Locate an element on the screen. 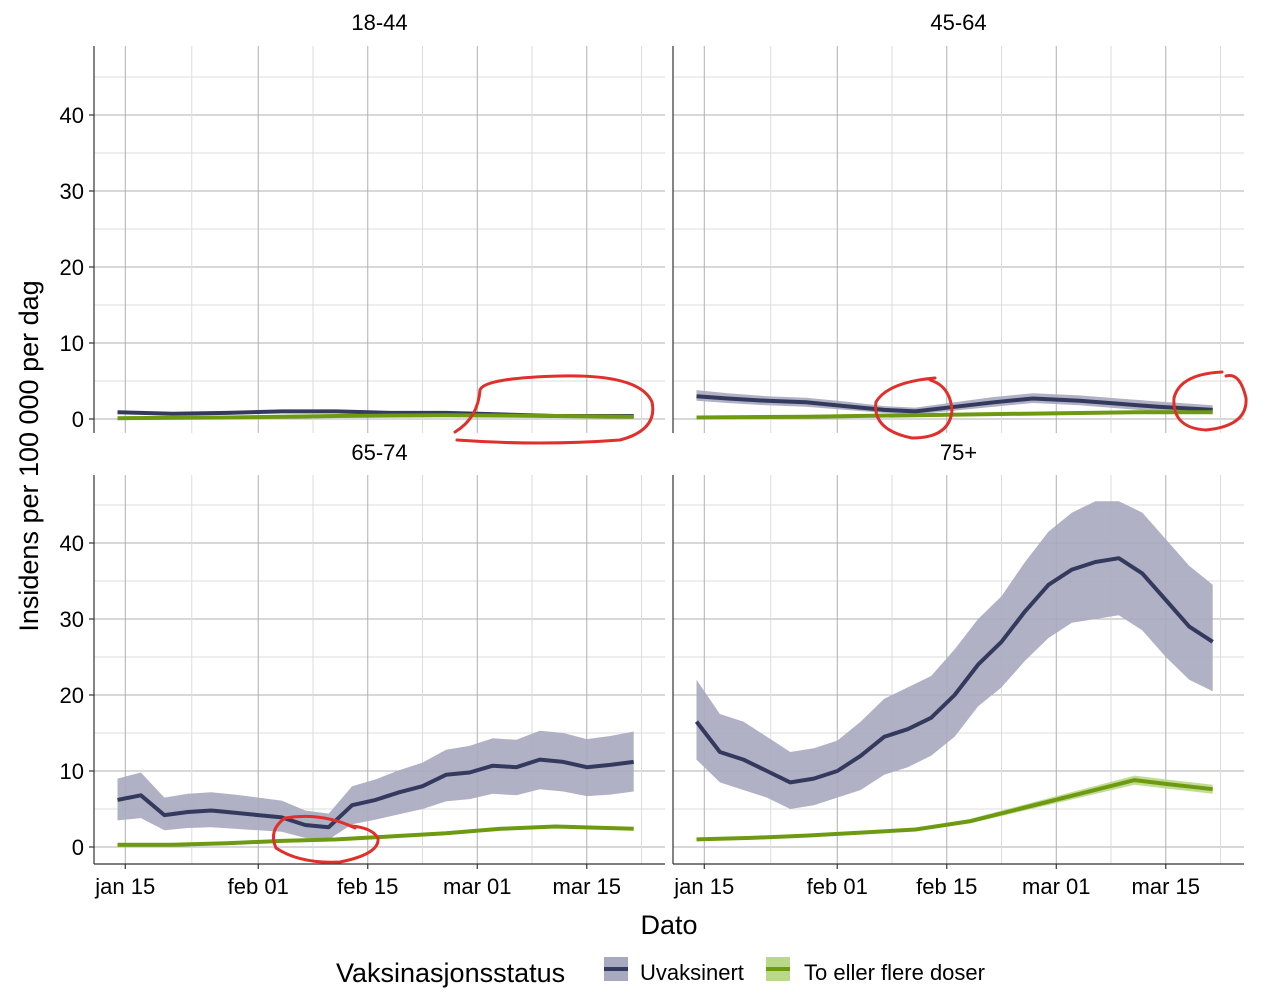 The image size is (1278, 993). legend-item-to-eller-flere-doser: To eller flere doser is located at coordinates (875, 971).